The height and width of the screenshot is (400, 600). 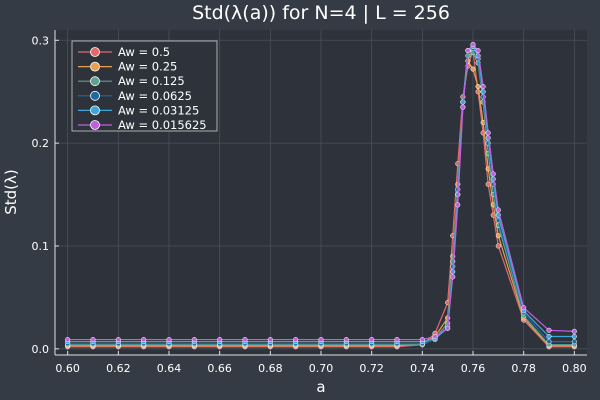 I want to click on x-tick-label: 0.62, so click(x=118, y=368).